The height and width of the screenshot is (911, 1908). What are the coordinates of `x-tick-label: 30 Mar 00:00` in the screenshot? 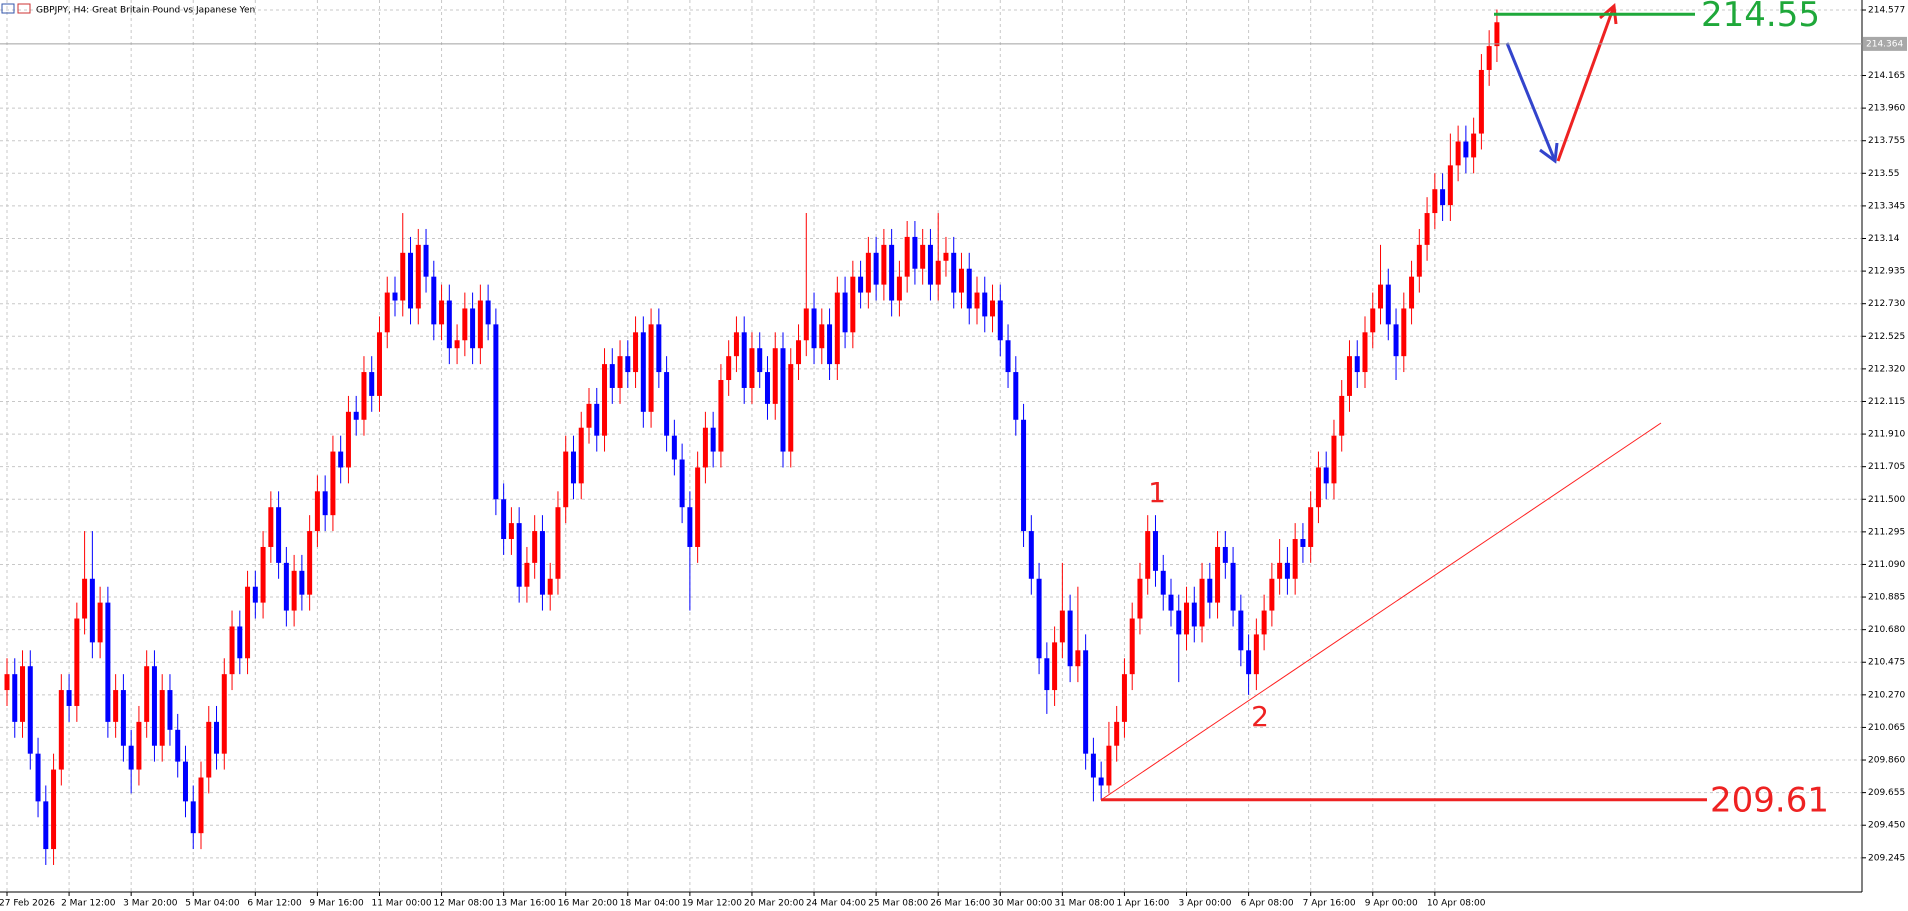 It's located at (1022, 904).